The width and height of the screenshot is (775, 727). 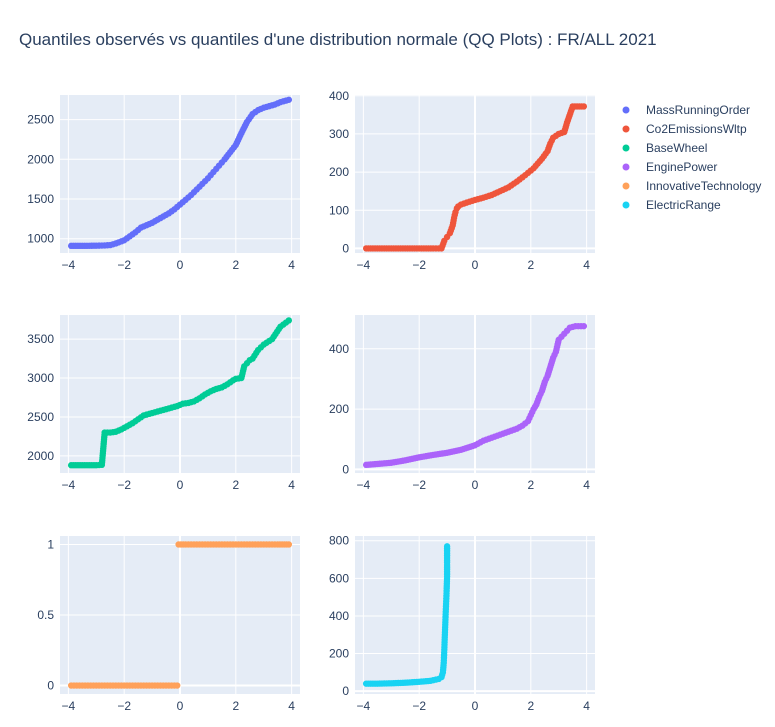 What do you see at coordinates (462, 623) in the screenshot?
I see `subplot-electricrange: −4 −2 0 2 4 0 200 400 600 800` at bounding box center [462, 623].